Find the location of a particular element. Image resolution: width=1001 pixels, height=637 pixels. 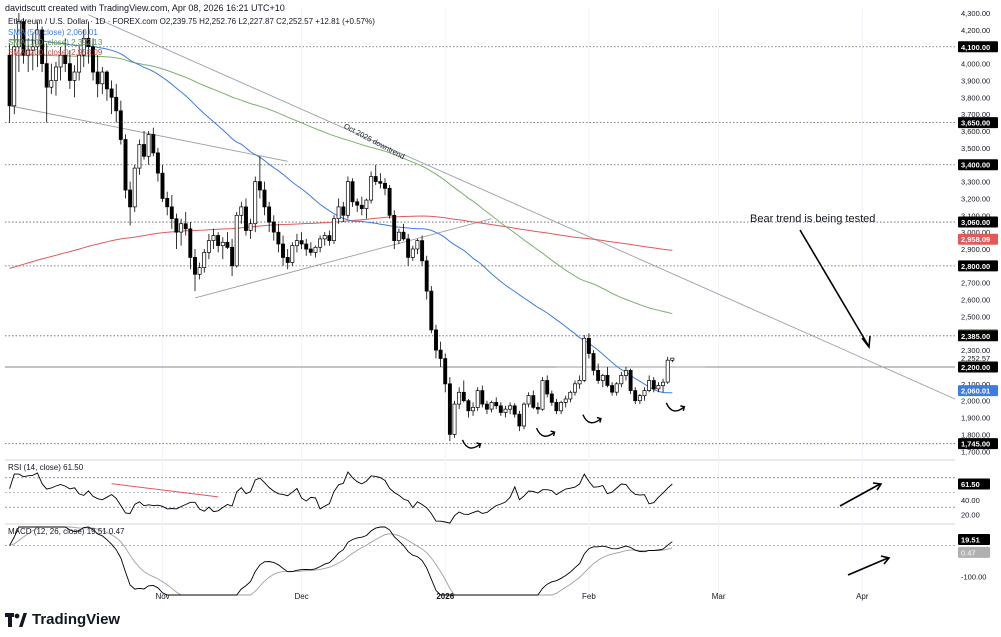

price-axis-label: 4,300.00 is located at coordinates (975, 13).